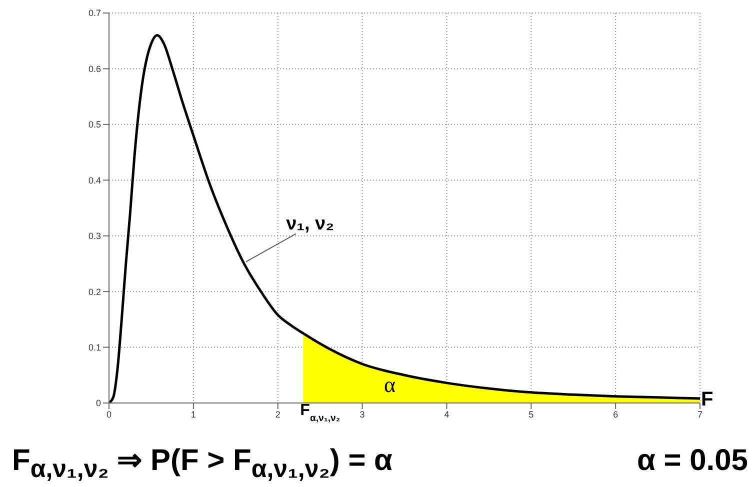 The width and height of the screenshot is (755, 487). What do you see at coordinates (202, 463) in the screenshot?
I see `text: F$_{α,ν₁,ν₂}$ ⇒ P(F > F$_{α,ν₁,ν₂}$) = α` at bounding box center [202, 463].